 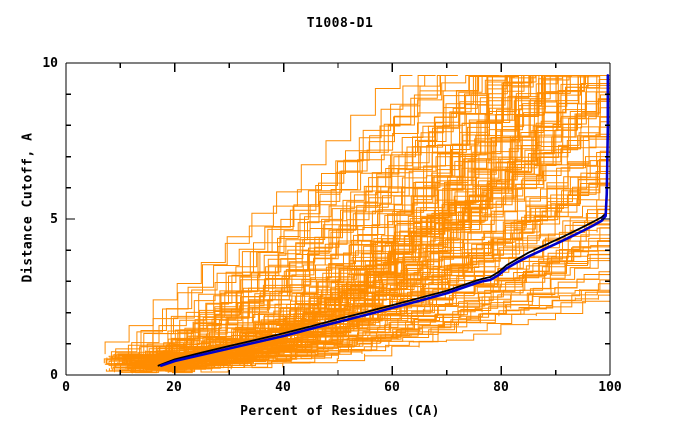 I want to click on y-tick-label-5: 5, so click(x=54, y=219).